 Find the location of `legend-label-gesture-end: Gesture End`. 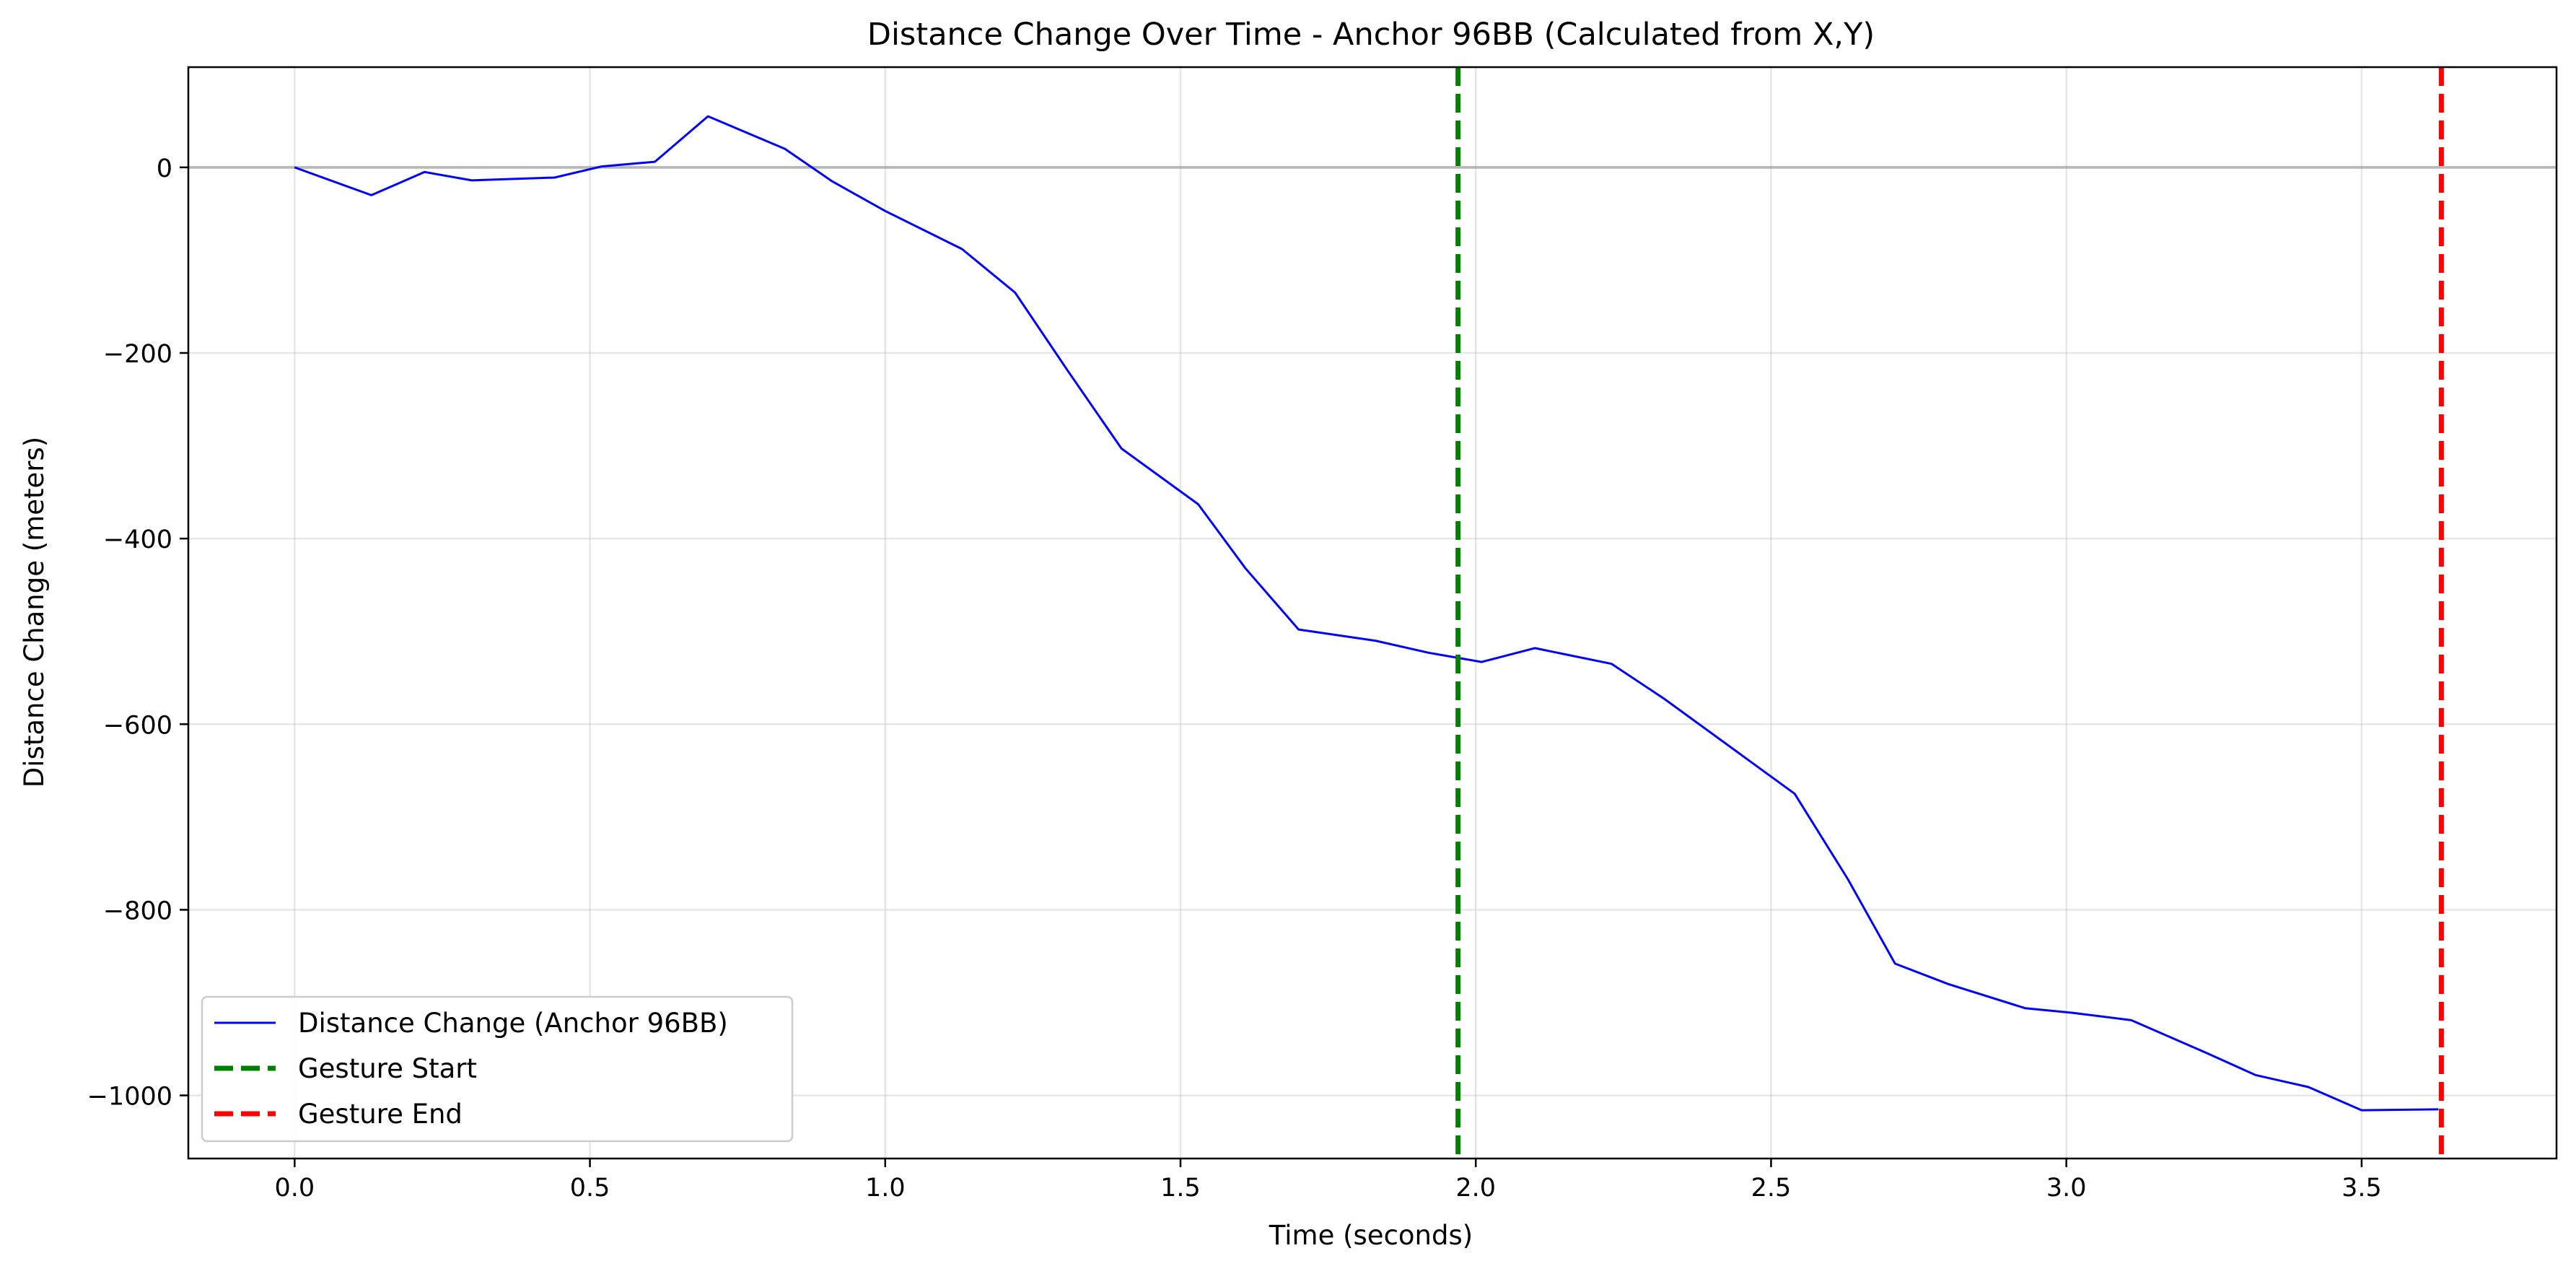

legend-label-gesture-end: Gesture End is located at coordinates (380, 1114).